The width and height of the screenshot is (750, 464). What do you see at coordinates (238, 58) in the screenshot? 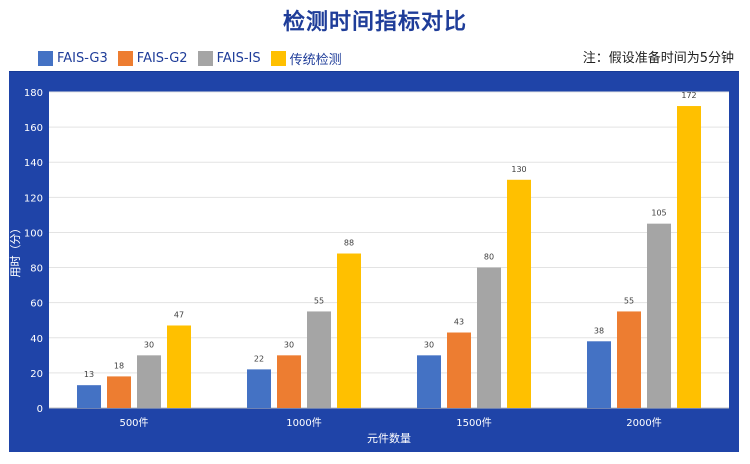
I see `legend-label: FAIS-IS` at bounding box center [238, 58].